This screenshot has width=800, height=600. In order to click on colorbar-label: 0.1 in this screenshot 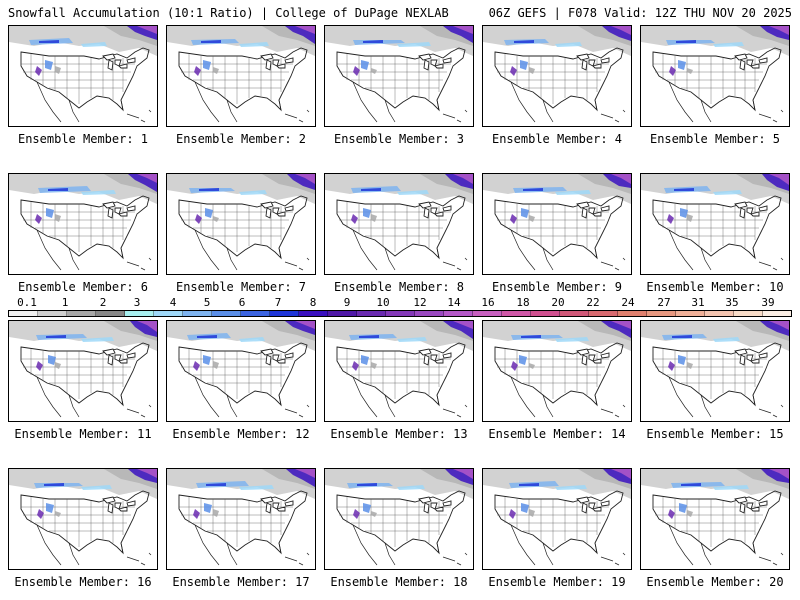, I will do `click(27, 302)`.